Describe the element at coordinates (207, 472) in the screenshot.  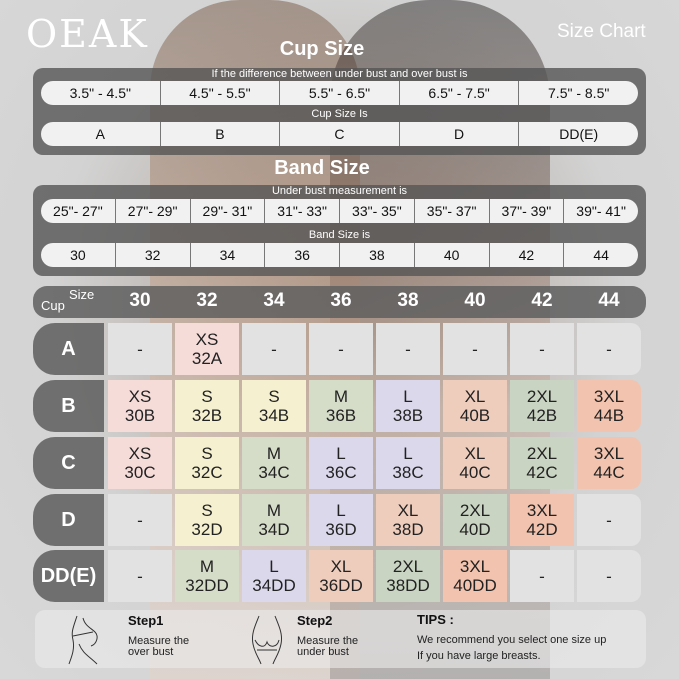
I see `bra-size-code: 32C` at that location.